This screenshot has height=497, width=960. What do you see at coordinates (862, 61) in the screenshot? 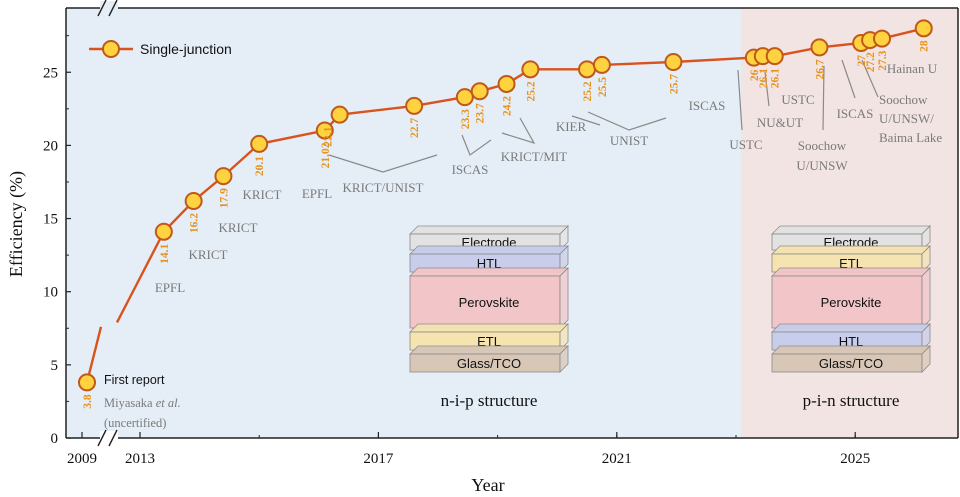
I see `data-label: 27` at bounding box center [862, 61].